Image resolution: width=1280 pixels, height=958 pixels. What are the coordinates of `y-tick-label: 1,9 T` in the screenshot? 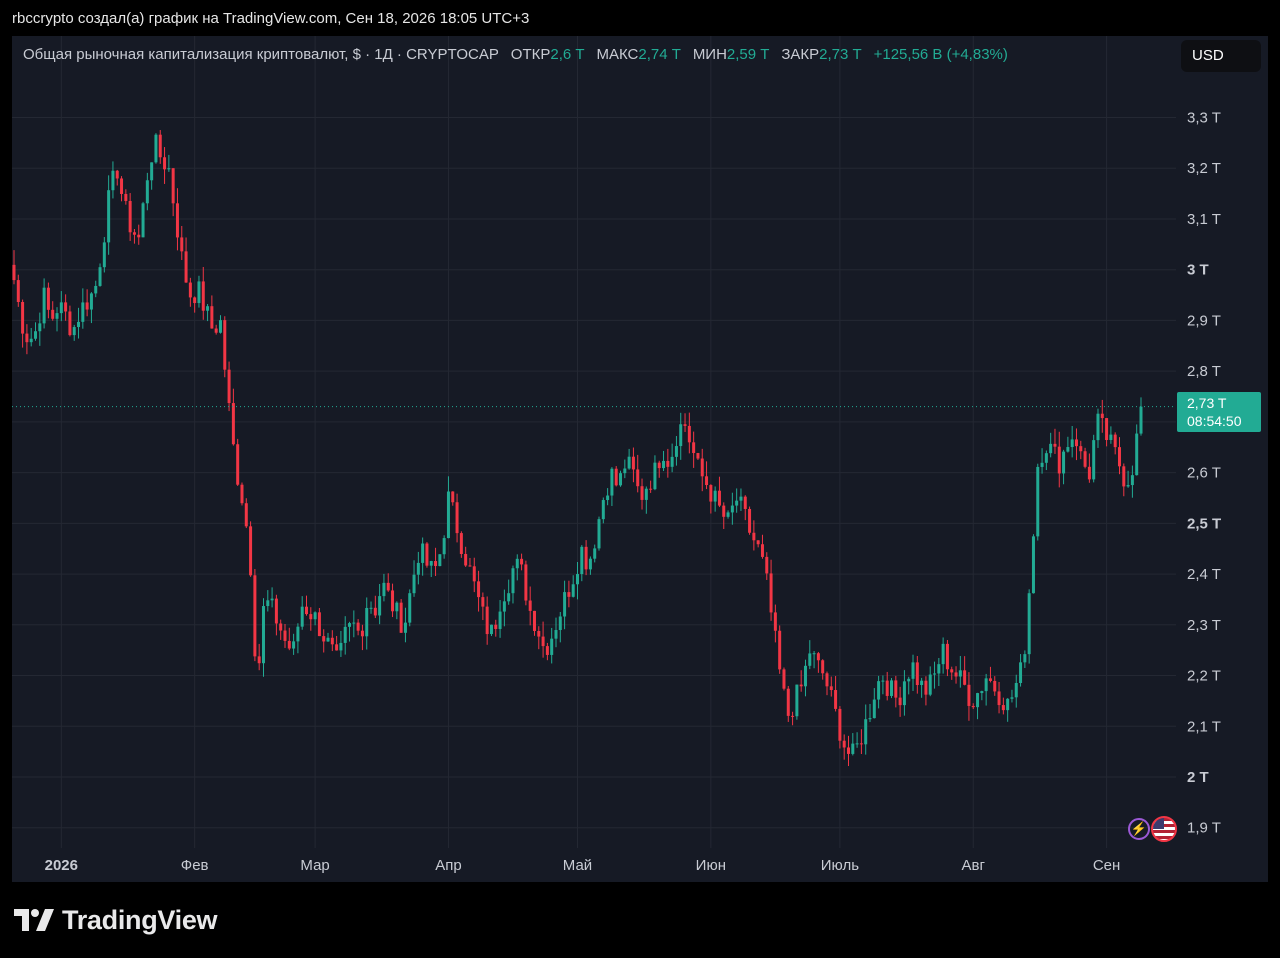 It's located at (1204, 828).